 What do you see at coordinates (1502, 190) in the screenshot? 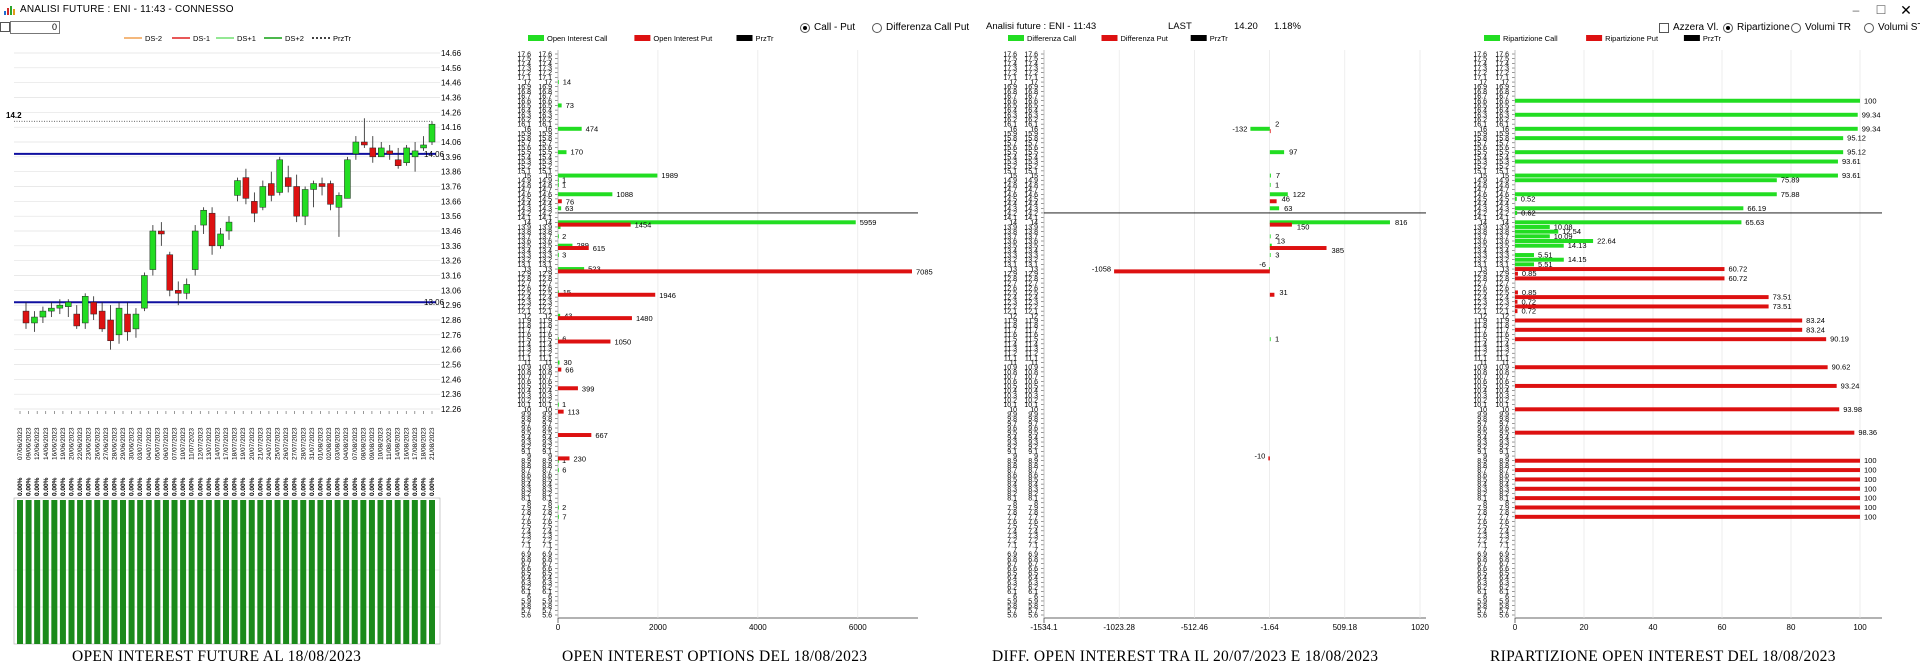
I see `strike-label: 14.7` at bounding box center [1502, 190].